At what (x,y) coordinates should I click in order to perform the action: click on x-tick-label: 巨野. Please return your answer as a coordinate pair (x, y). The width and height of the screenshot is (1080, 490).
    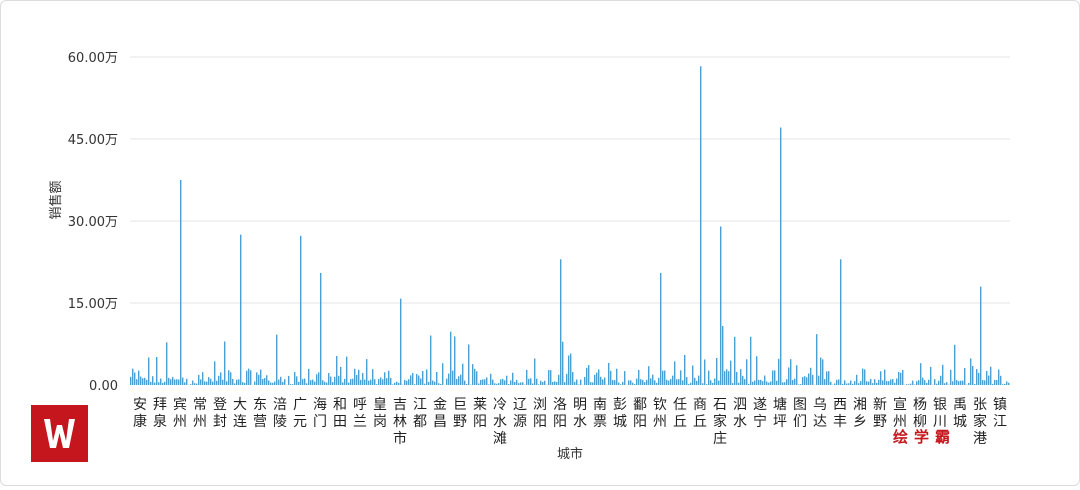
    Looking at the image, I should click on (460, 413).